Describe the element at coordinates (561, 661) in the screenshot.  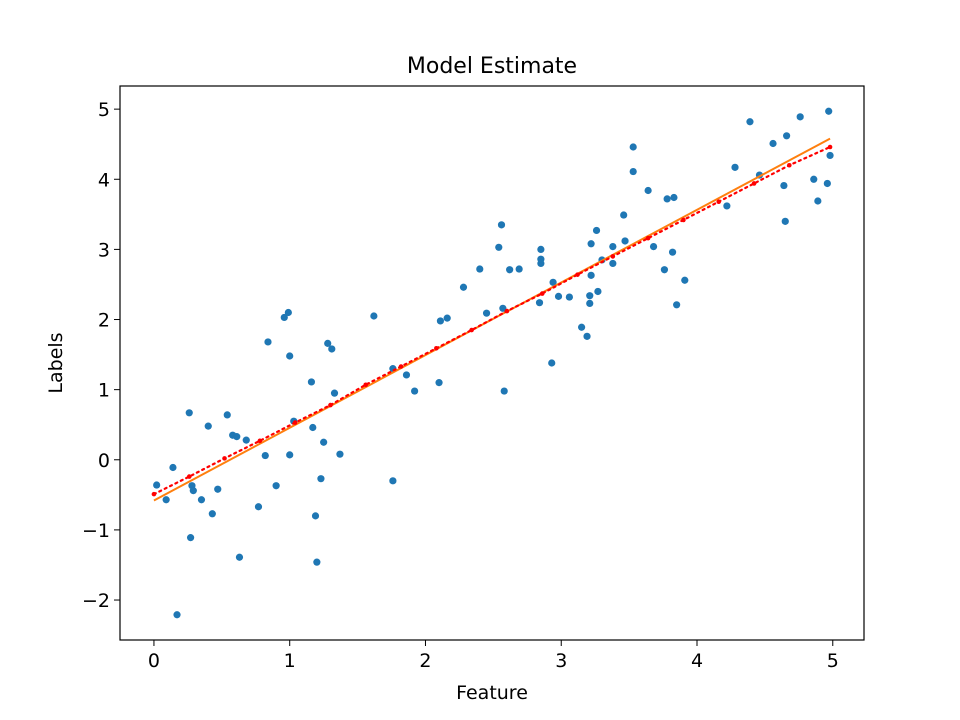
I see `x-tick-label: 3` at that location.